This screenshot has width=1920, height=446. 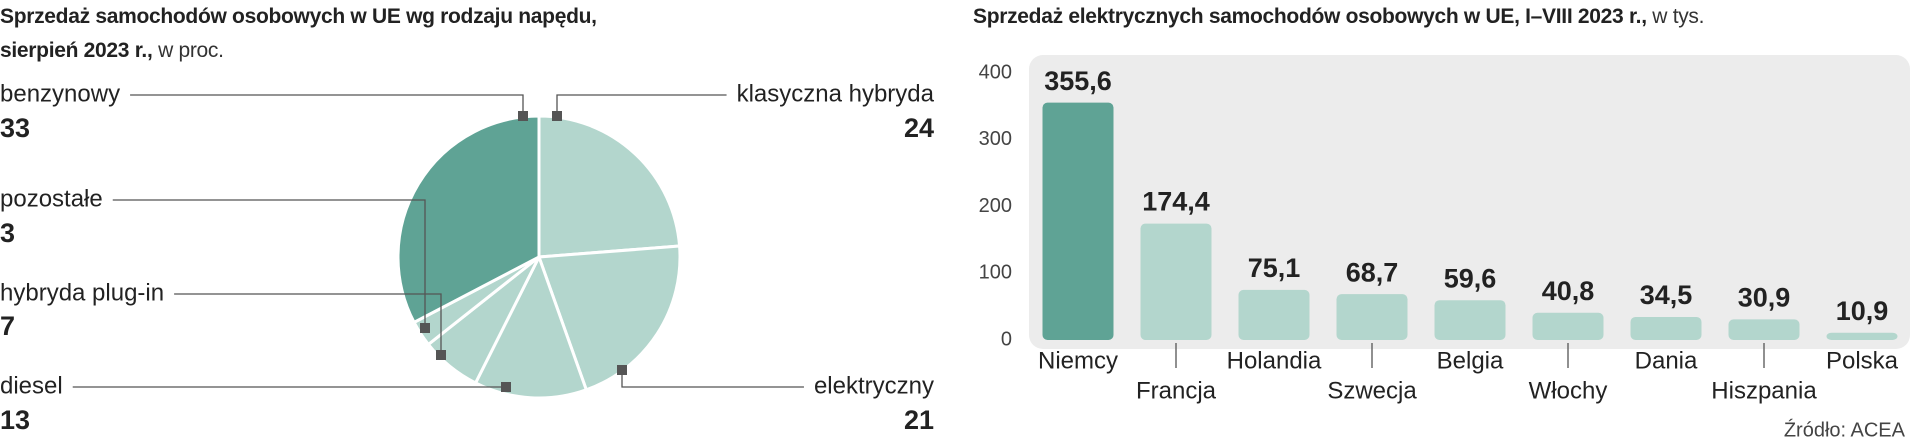 What do you see at coordinates (995, 139) in the screenshot?
I see `y-tick-label: 300` at bounding box center [995, 139].